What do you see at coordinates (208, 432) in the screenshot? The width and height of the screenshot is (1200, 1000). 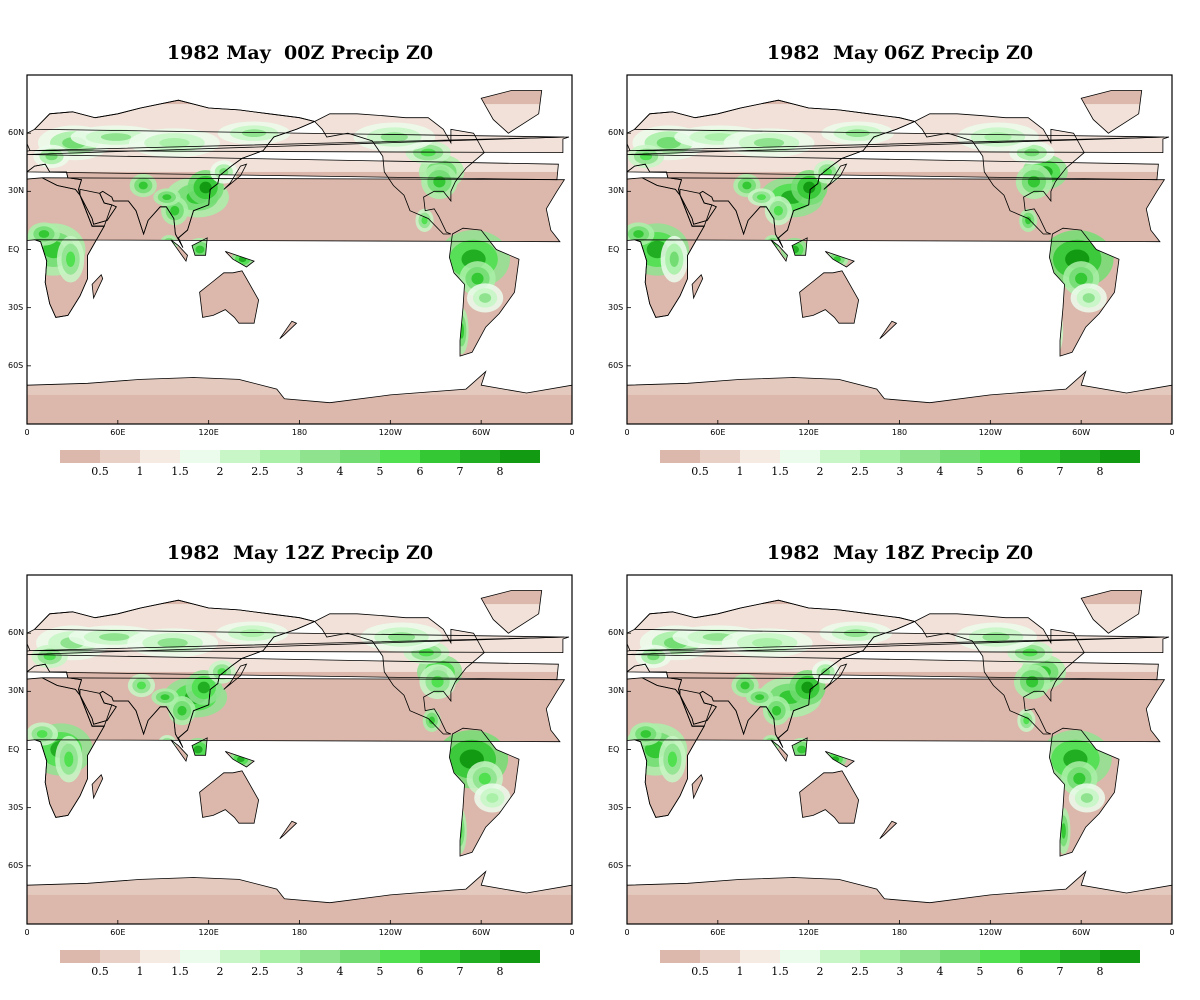 I see `lon-label: 120E` at bounding box center [208, 432].